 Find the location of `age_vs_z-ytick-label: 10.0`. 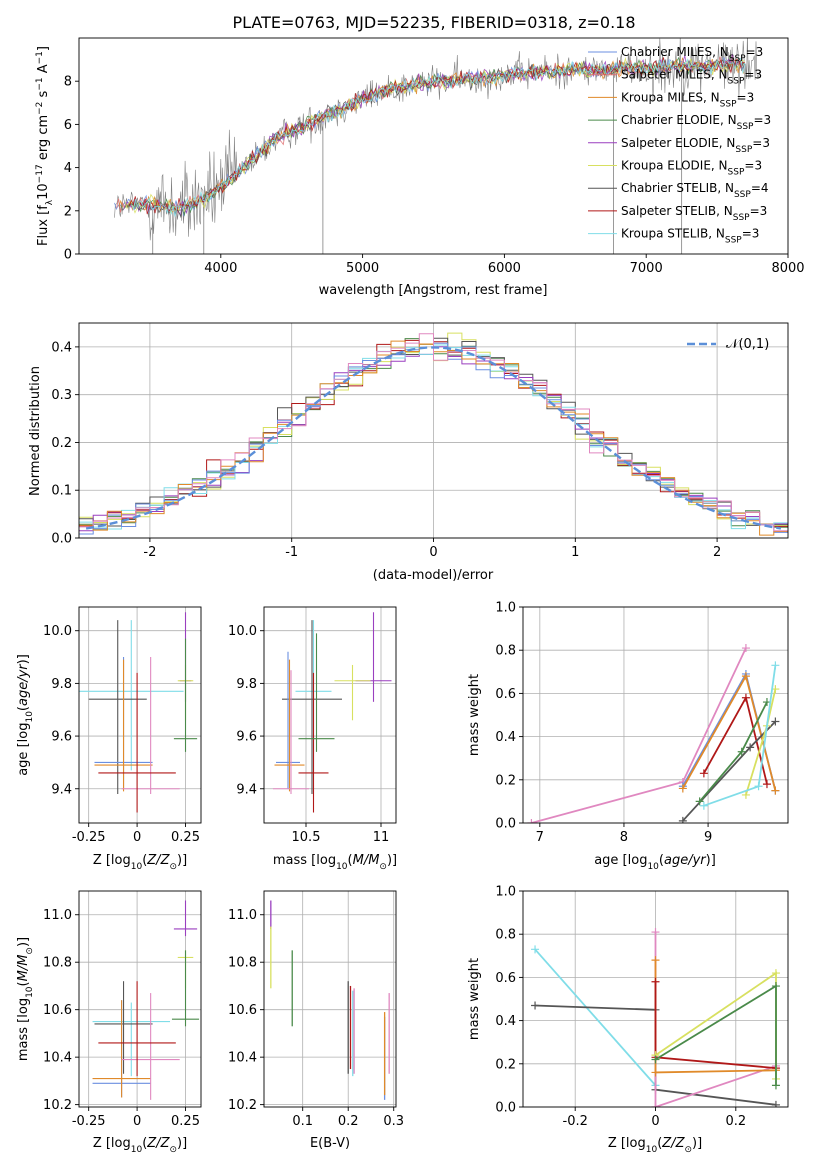

age_vs_z-ytick-label: 10.0 is located at coordinates (57, 631).